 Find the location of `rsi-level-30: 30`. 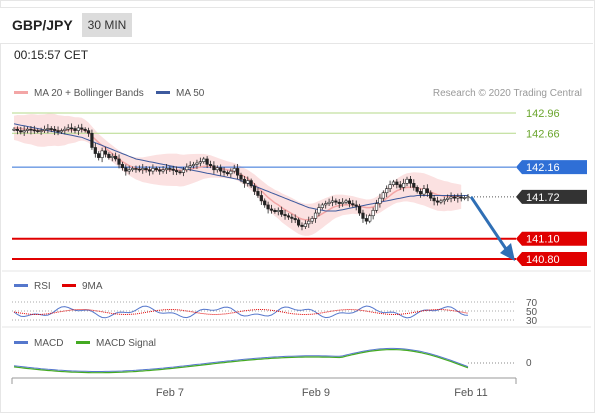

rsi-level-30: 30 is located at coordinates (532, 321).